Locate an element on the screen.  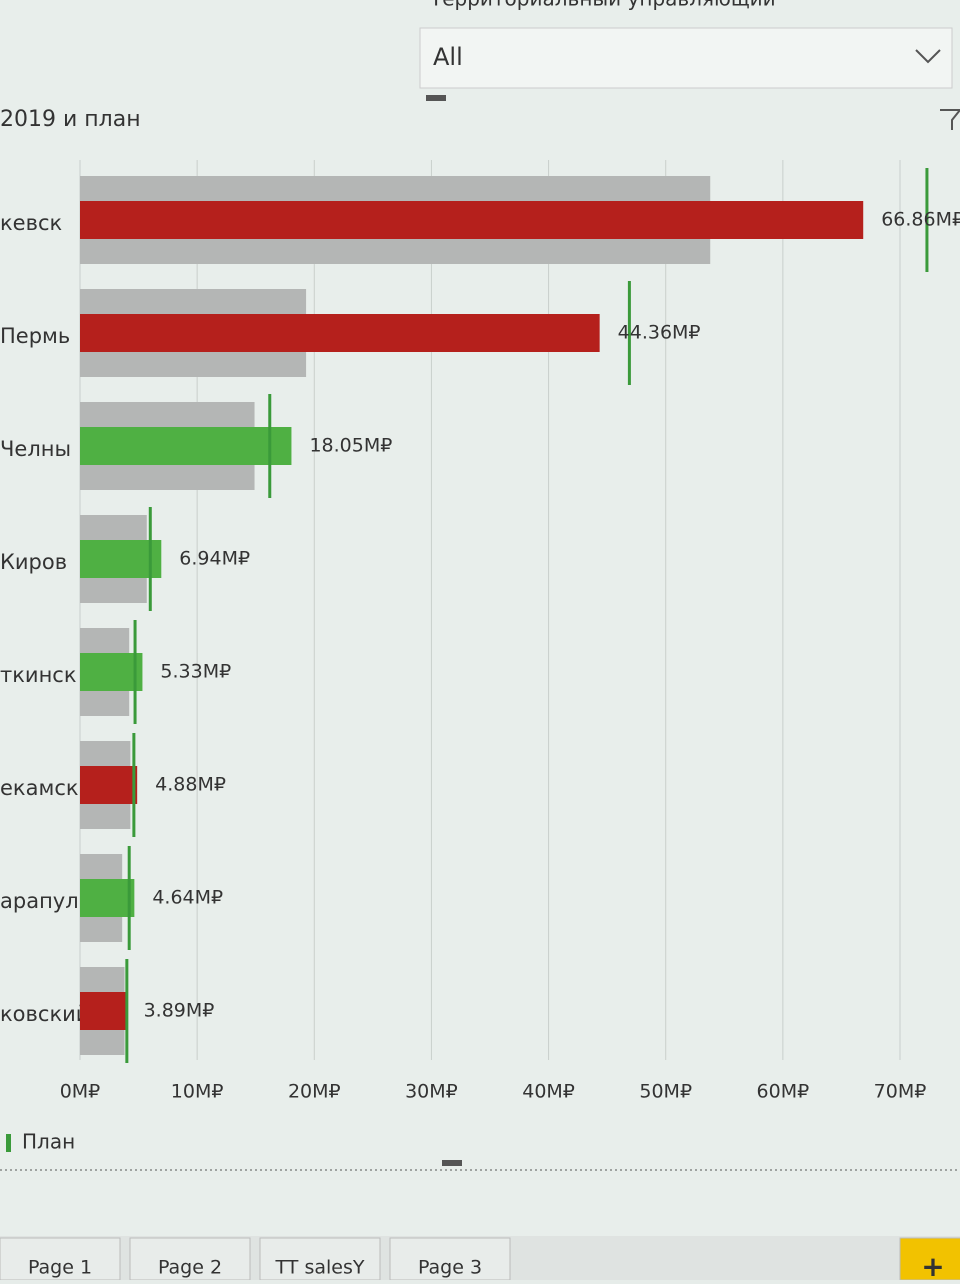
data-label: 3.89М₽ is located at coordinates (179, 1011).